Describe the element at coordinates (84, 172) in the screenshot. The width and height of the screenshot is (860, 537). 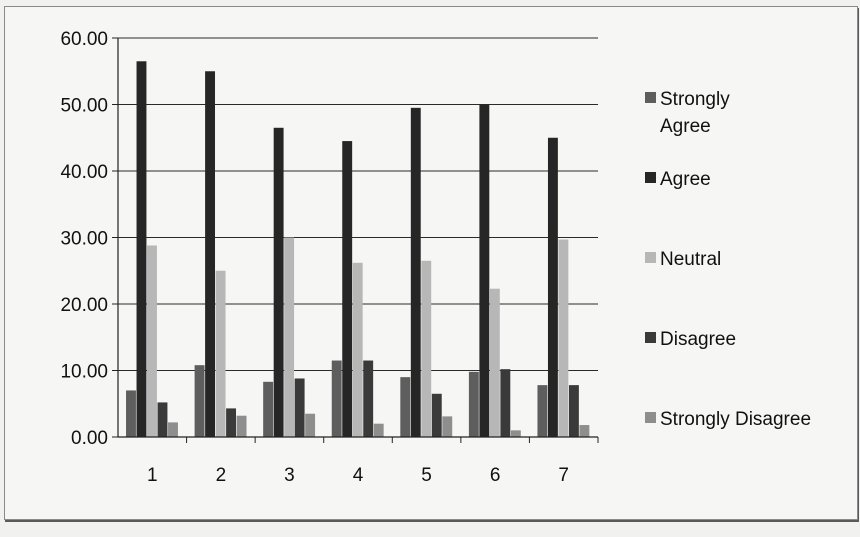
I see `y-tick-label: 40.00` at that location.